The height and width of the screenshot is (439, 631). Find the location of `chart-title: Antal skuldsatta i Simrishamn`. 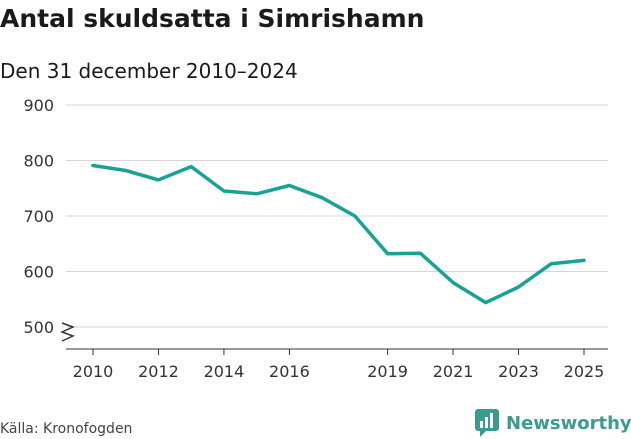

chart-title: Antal skuldsatta i Simrishamn is located at coordinates (212, 18).